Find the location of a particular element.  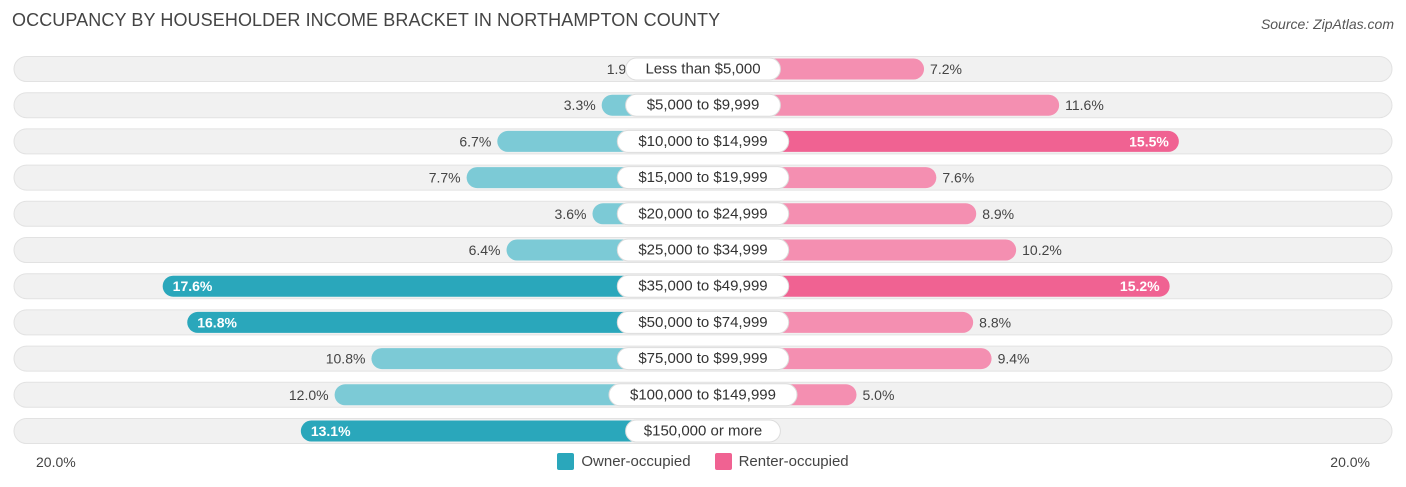

category-label: $15,000 to $19,999 is located at coordinates (702, 177).